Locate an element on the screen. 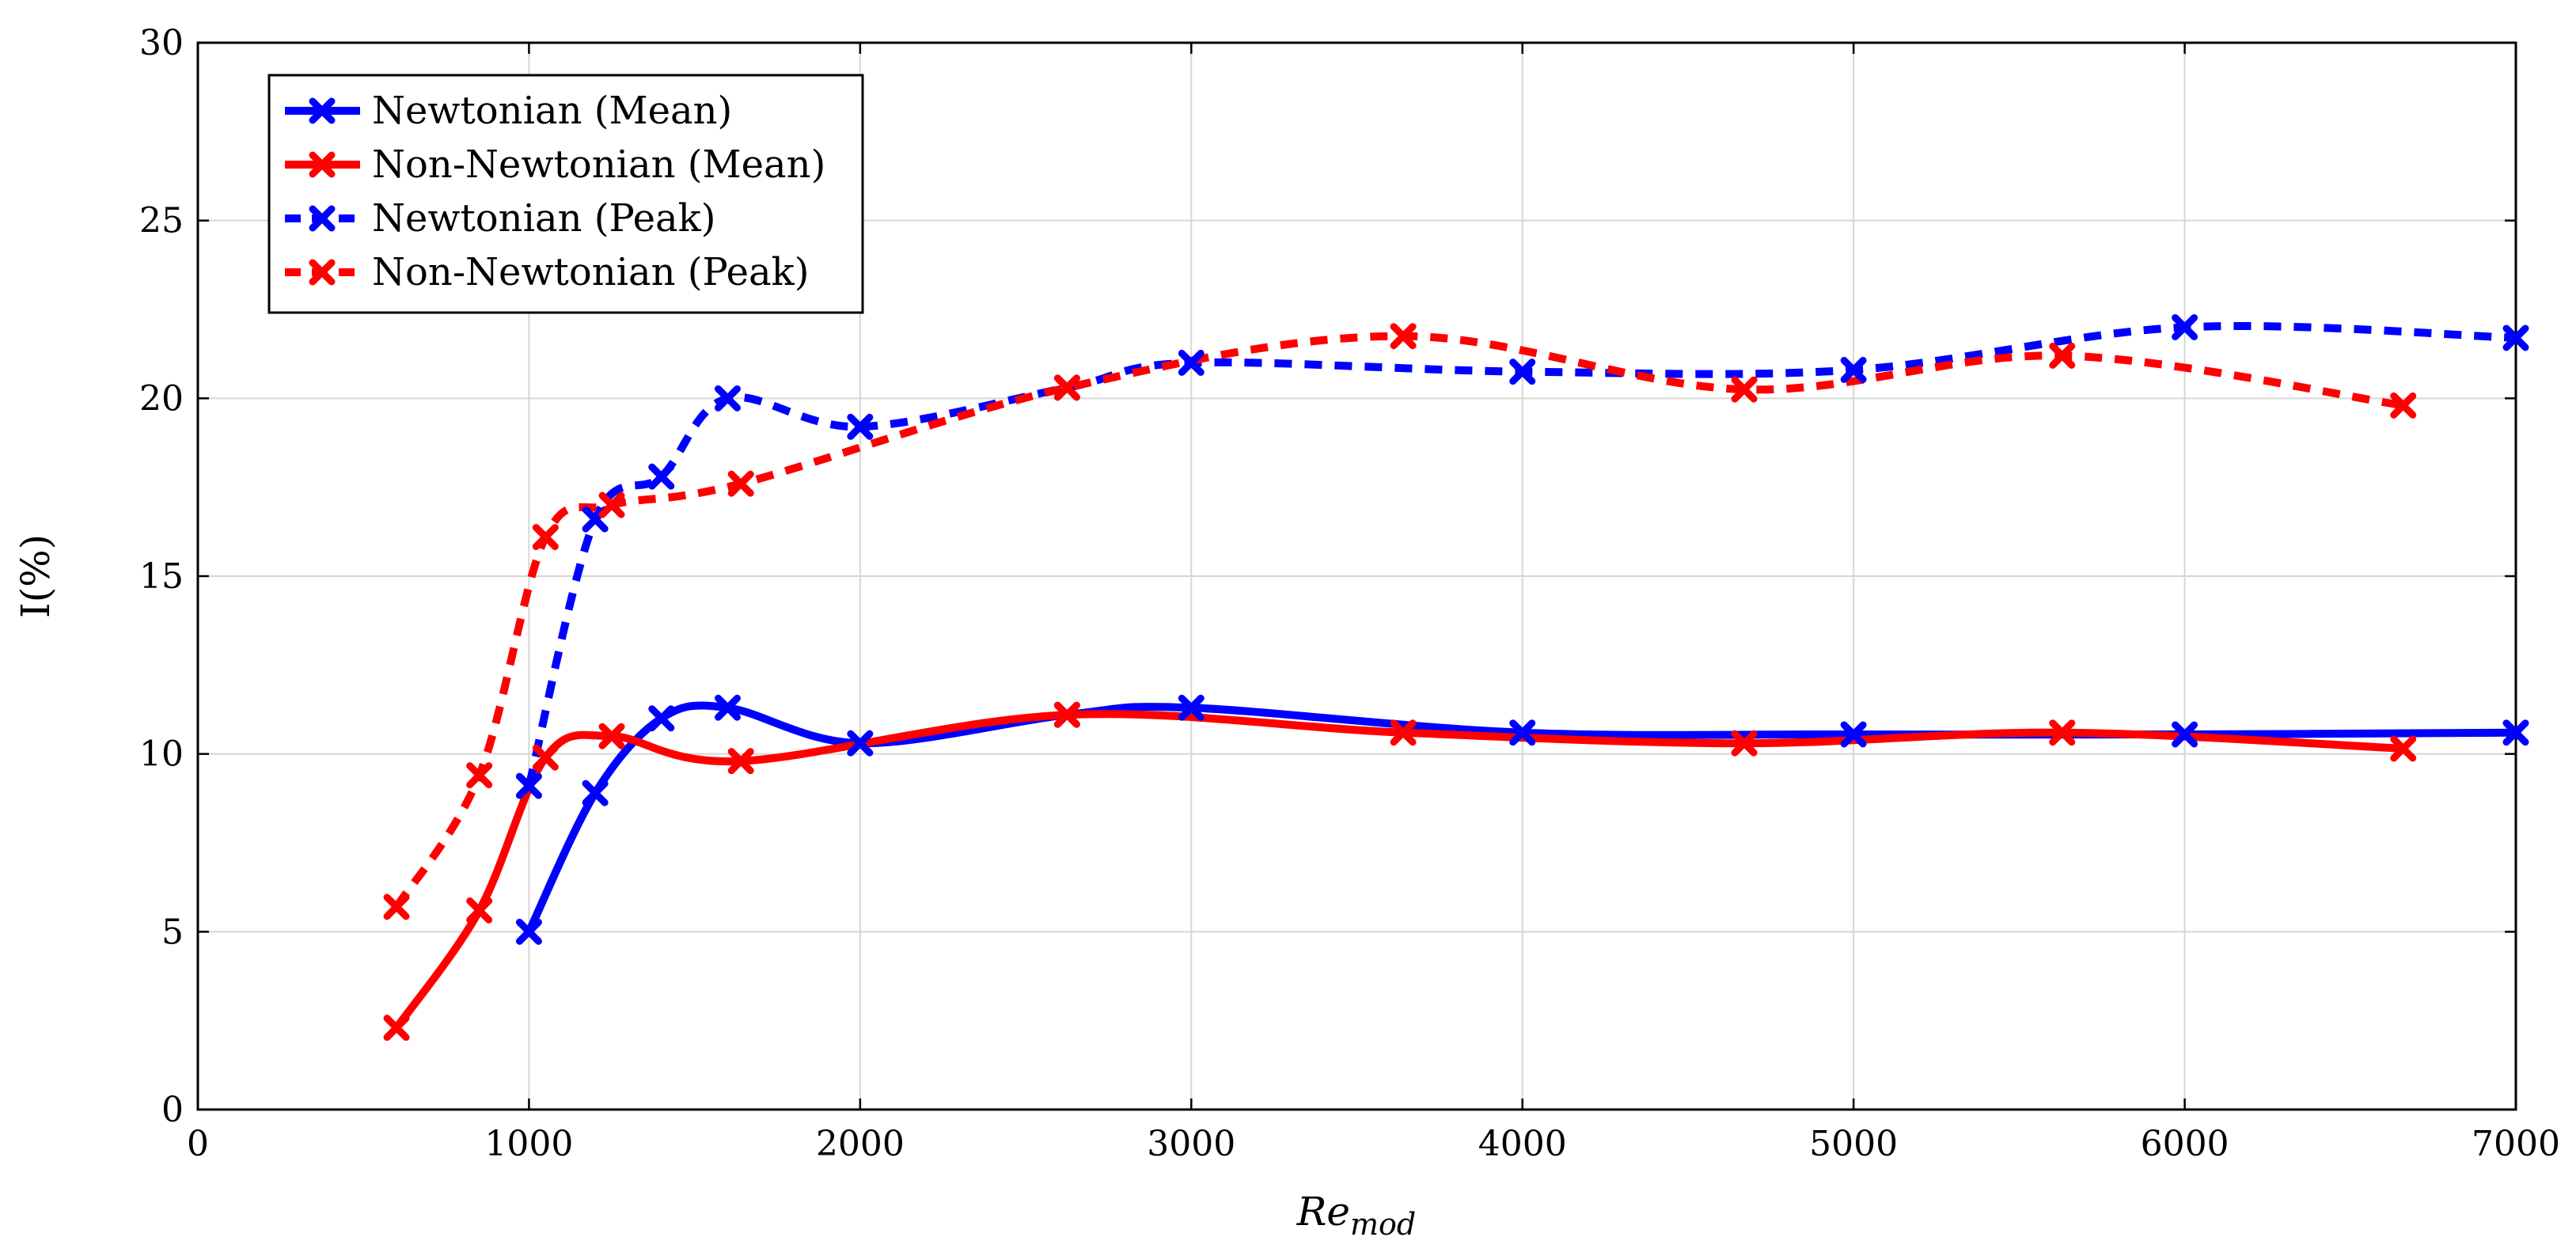  x-tick-label: 6000 is located at coordinates (2185, 1144).